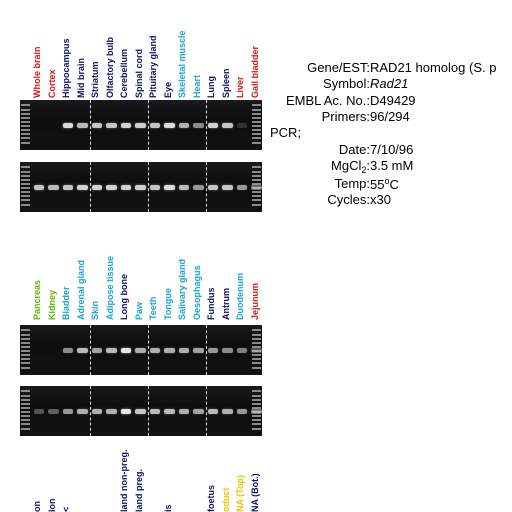  I want to click on lane-label: lon, so click(51, 505).